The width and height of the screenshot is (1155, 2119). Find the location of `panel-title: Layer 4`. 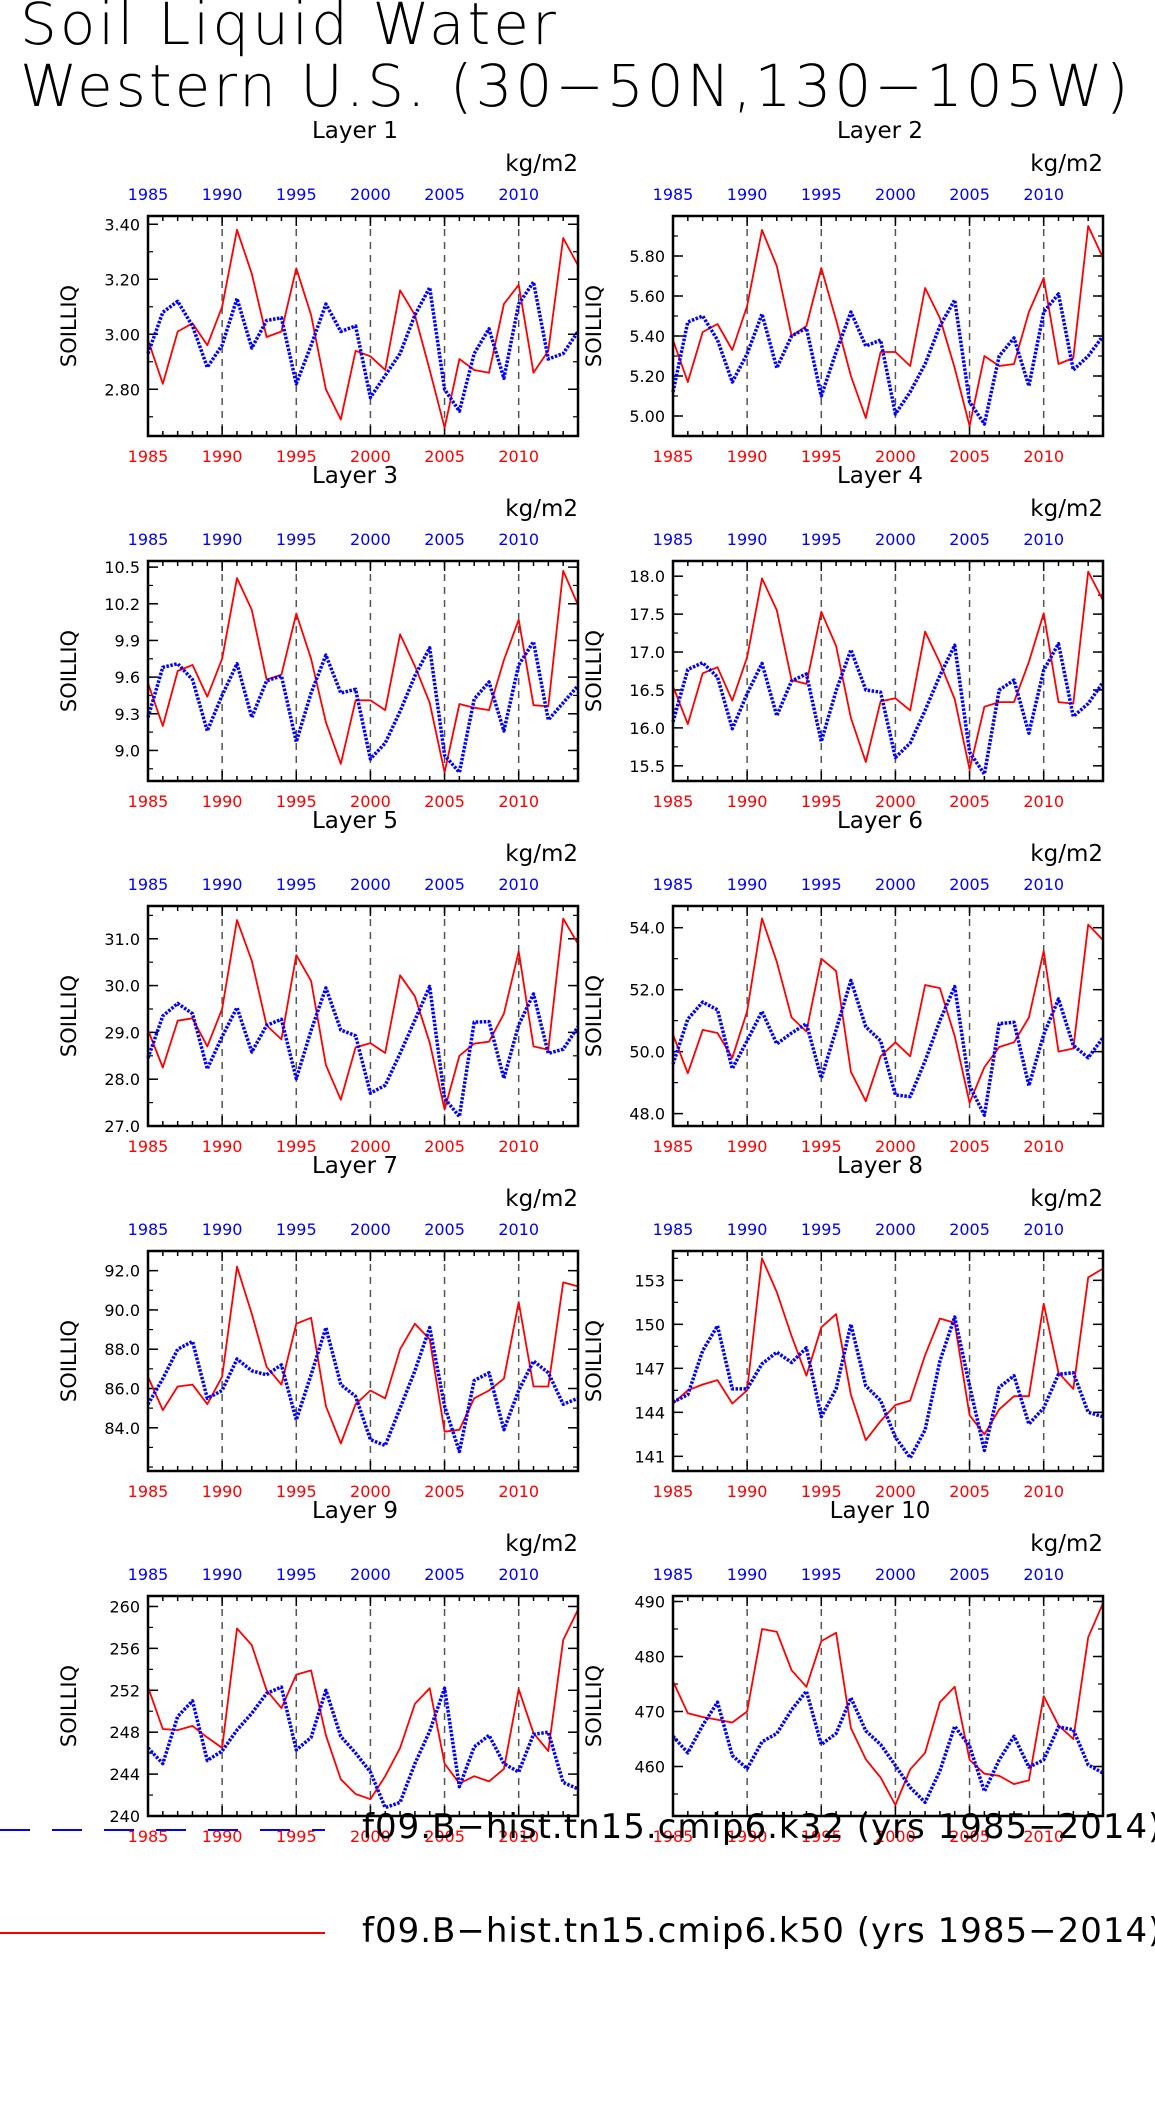

panel-title: Layer 4 is located at coordinates (880, 476).